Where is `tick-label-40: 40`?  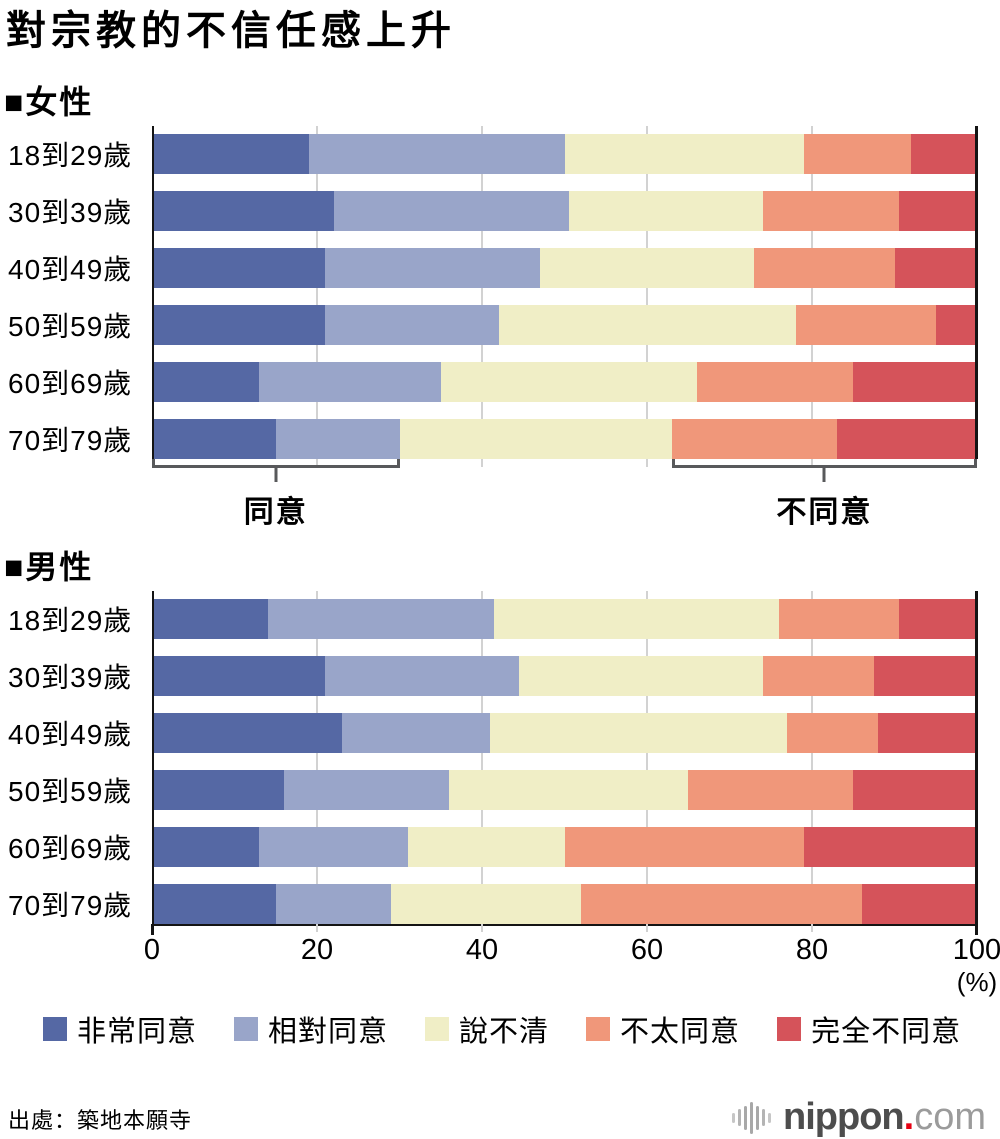 tick-label-40: 40 is located at coordinates (482, 950).